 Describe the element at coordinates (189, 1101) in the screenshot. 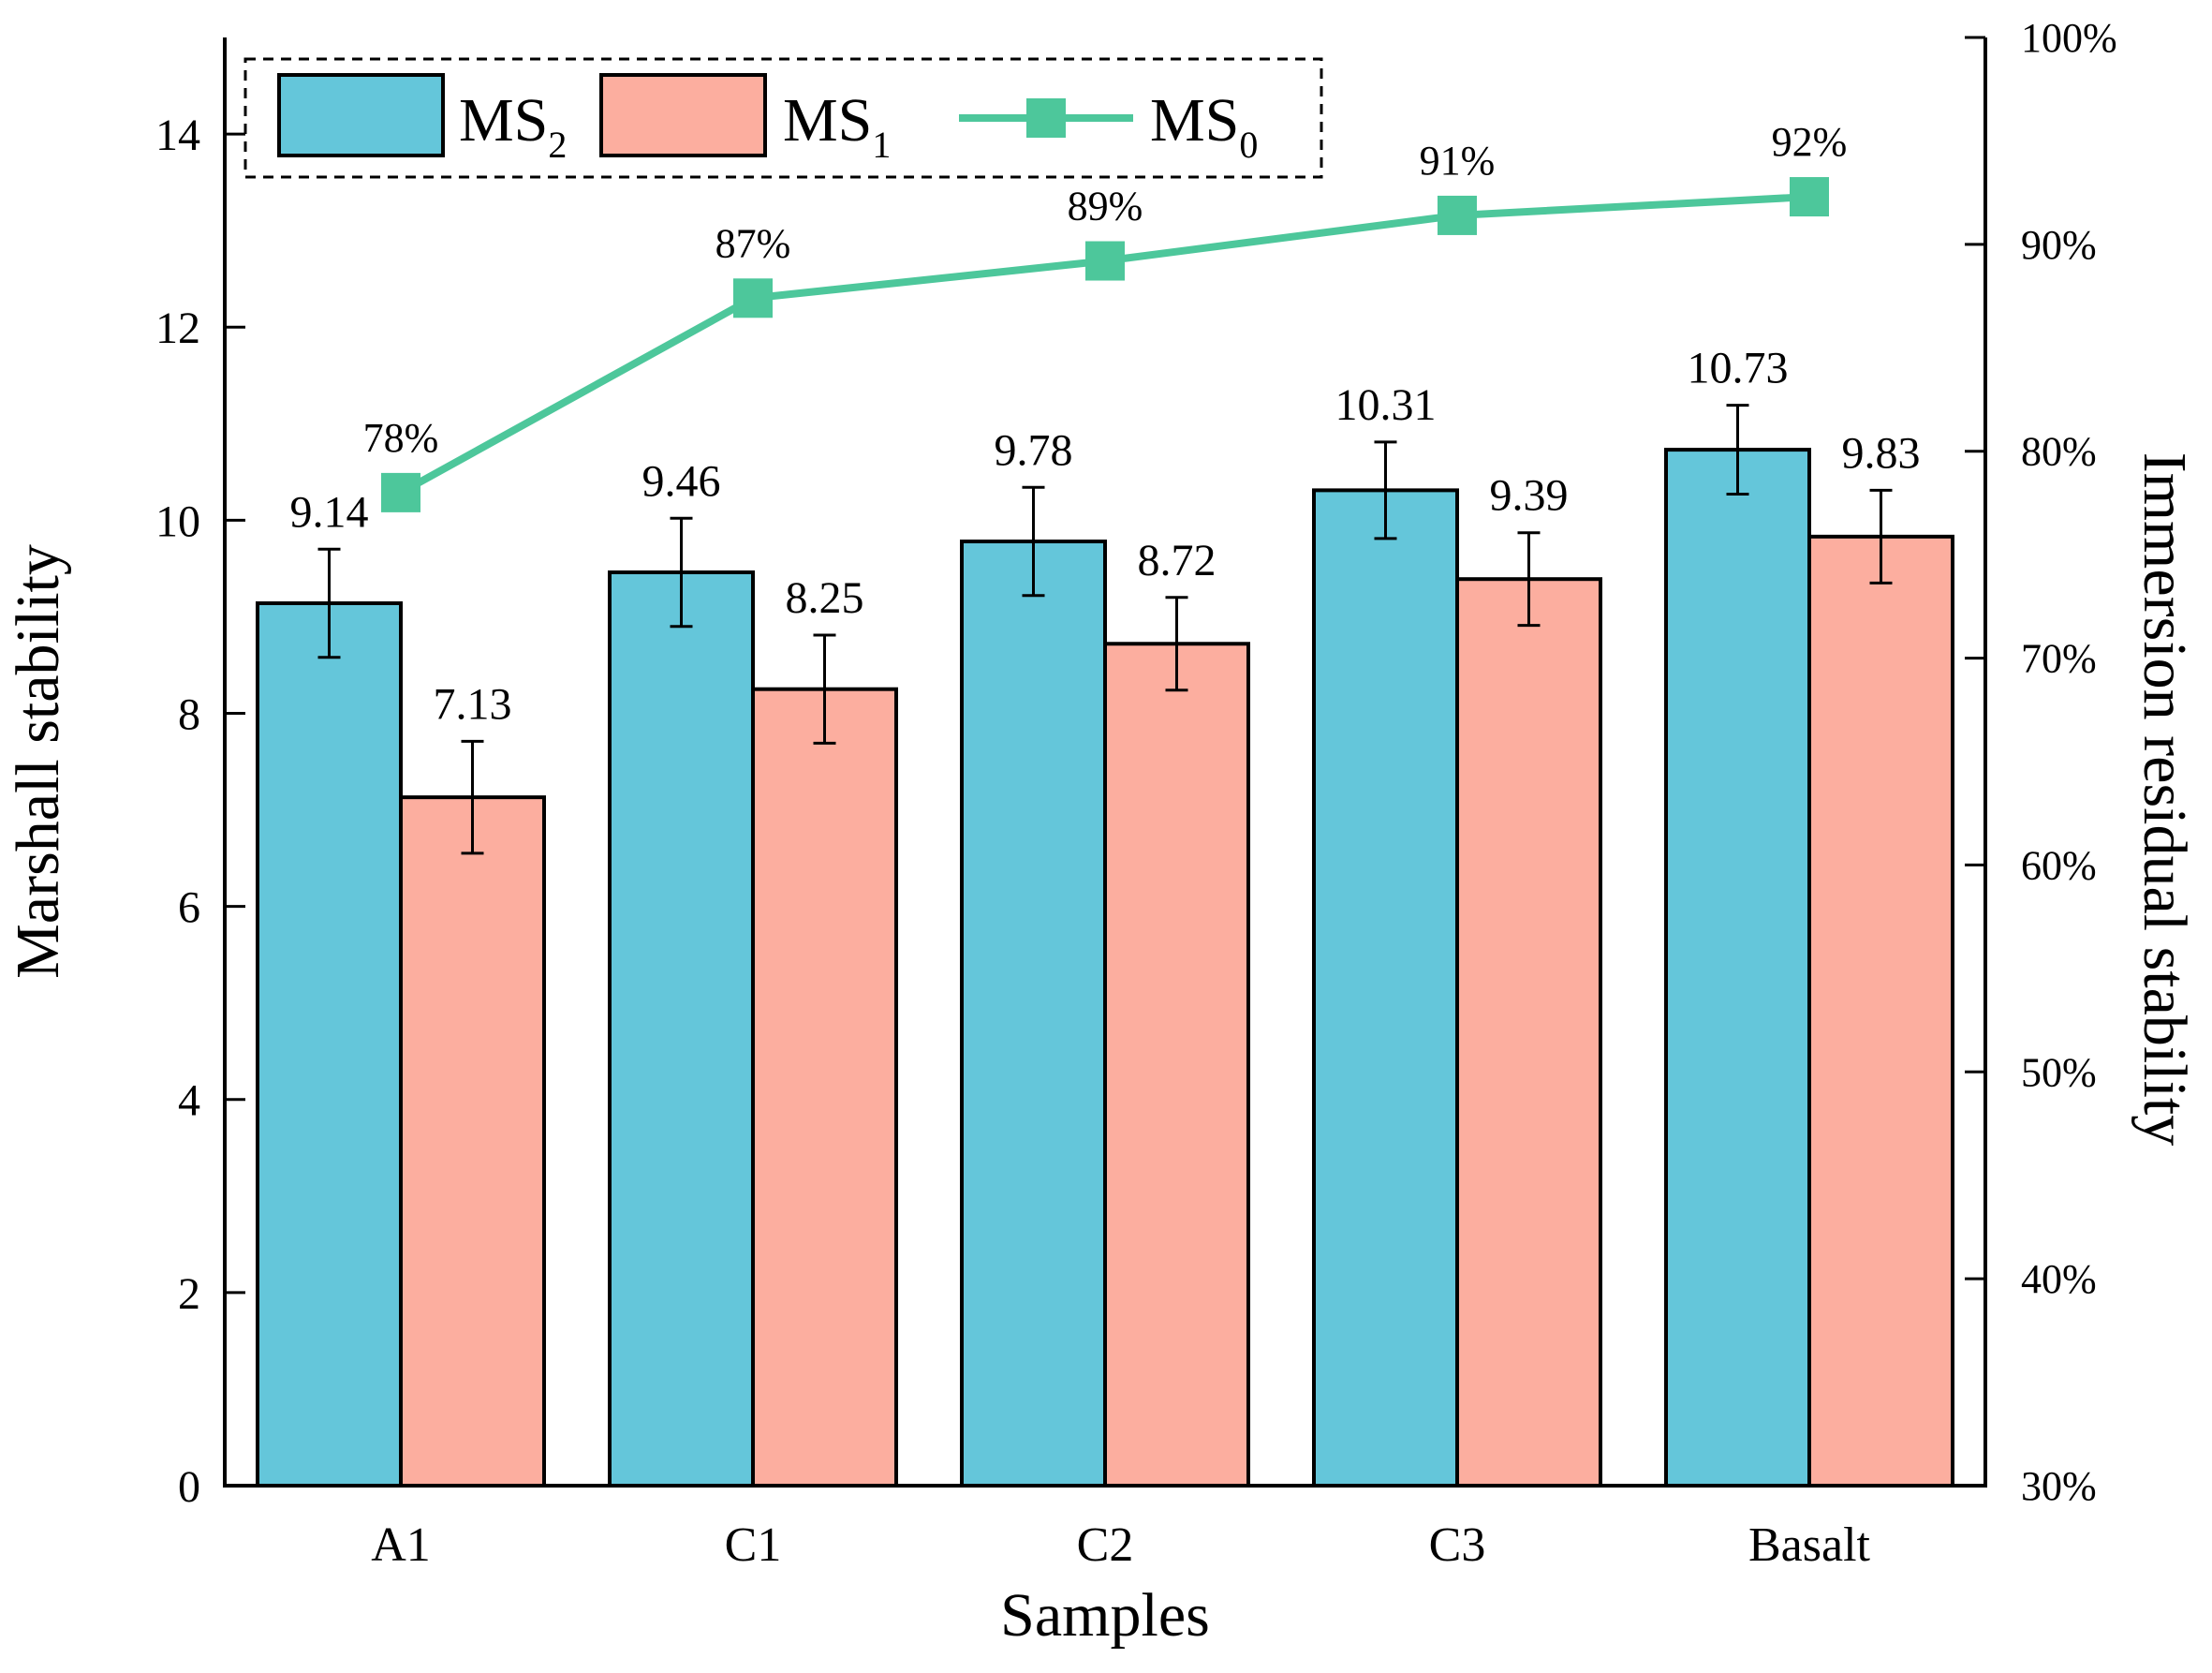

I see `y-tick-label: 4` at that location.